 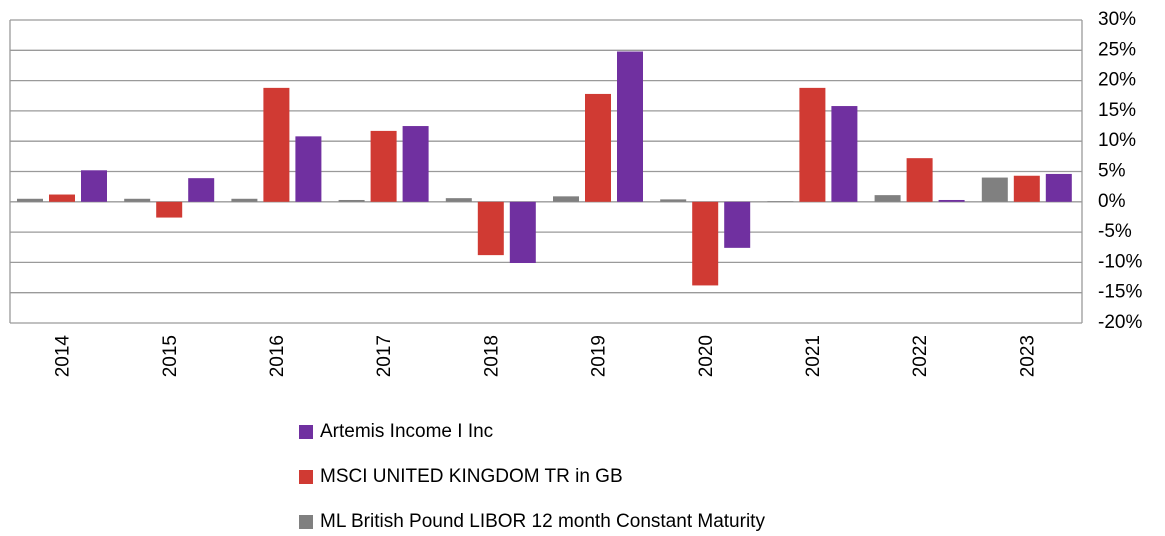 I want to click on x-tick-label: 2018, so click(x=491, y=356).